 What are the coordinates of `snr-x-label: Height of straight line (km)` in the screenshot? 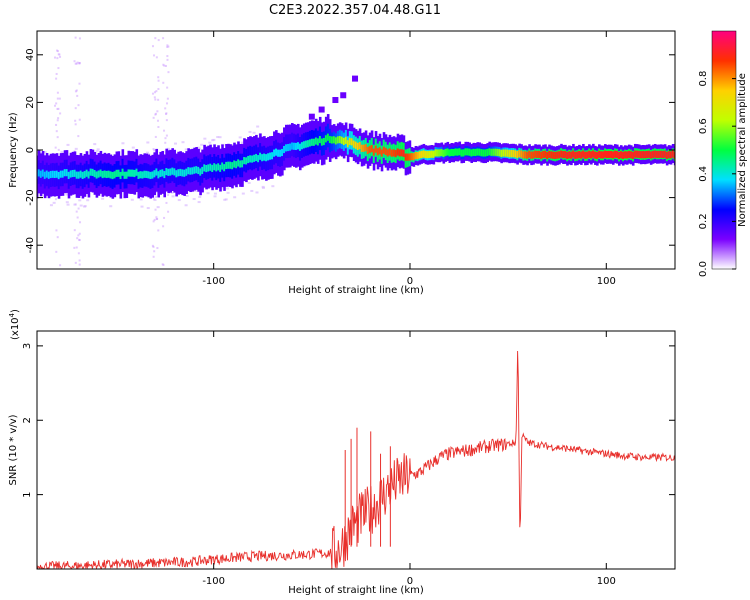 It's located at (356, 590).